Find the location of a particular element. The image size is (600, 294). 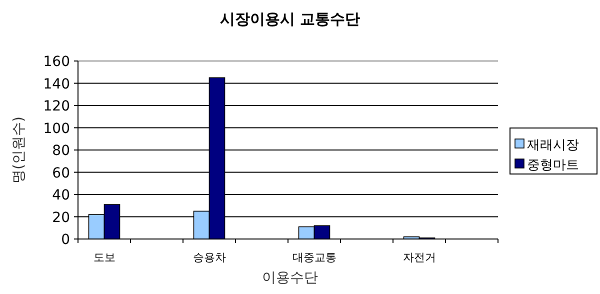

x-tick-label: 도보 is located at coordinates (104, 257).